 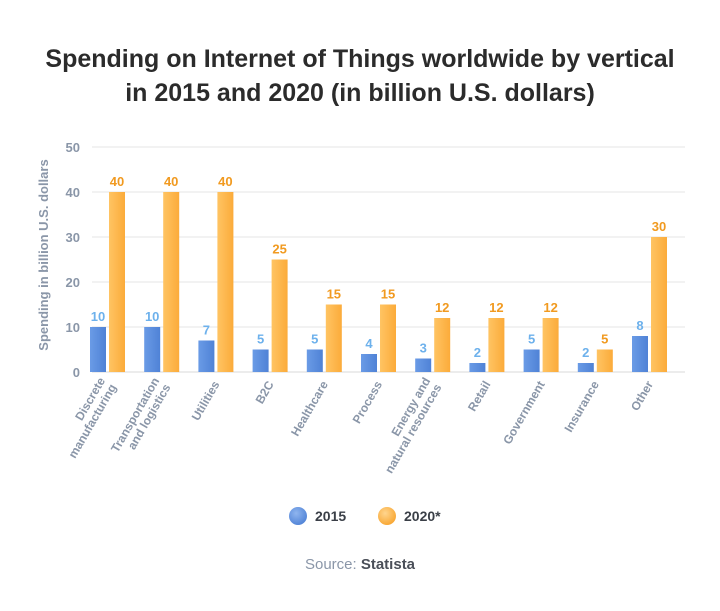 I want to click on x-tick-label-4: Healthcare, so click(x=309, y=408).